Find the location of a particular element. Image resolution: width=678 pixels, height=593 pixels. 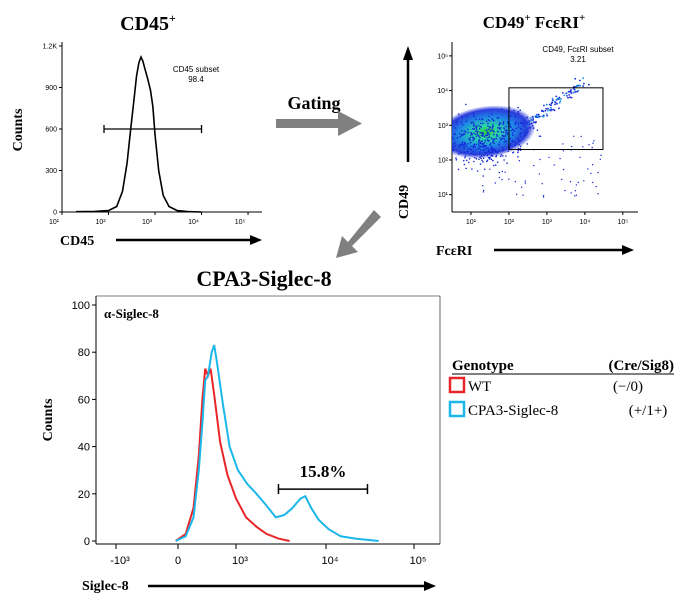

siglec8-gate-value: 15.8% is located at coordinates (323, 471).